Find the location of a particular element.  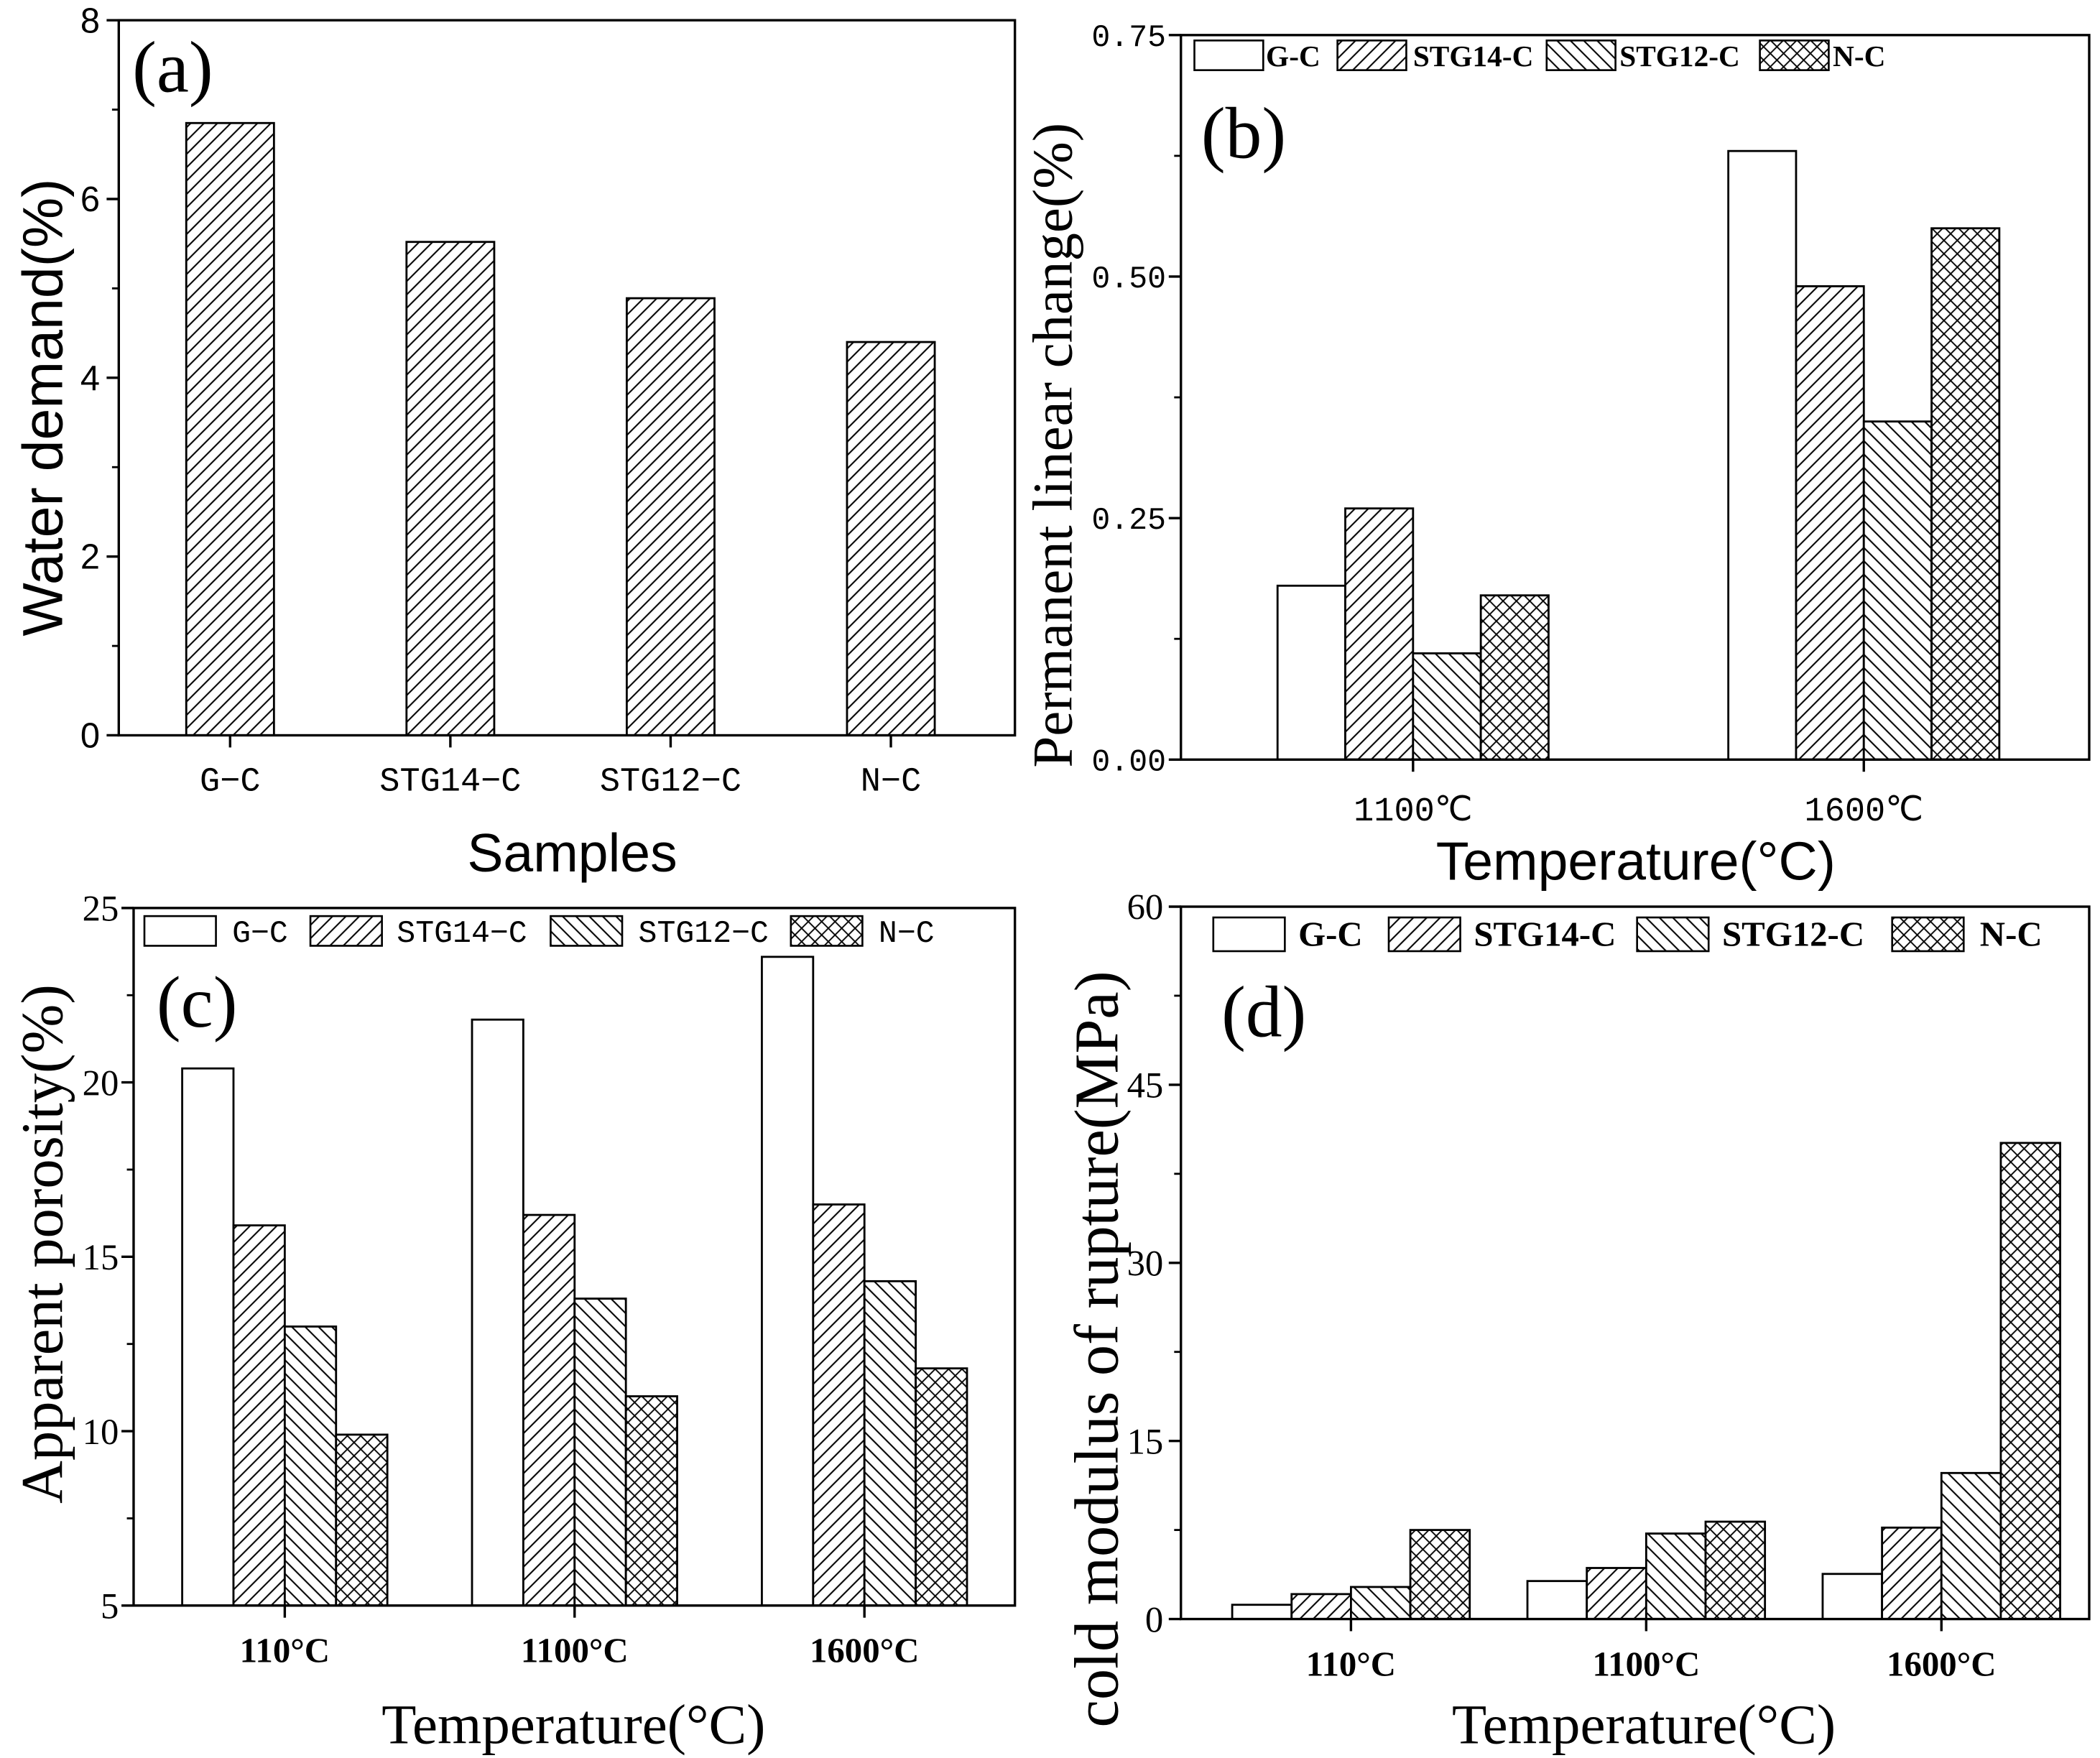

legend-swatch-n-c is located at coordinates (1794, 56).